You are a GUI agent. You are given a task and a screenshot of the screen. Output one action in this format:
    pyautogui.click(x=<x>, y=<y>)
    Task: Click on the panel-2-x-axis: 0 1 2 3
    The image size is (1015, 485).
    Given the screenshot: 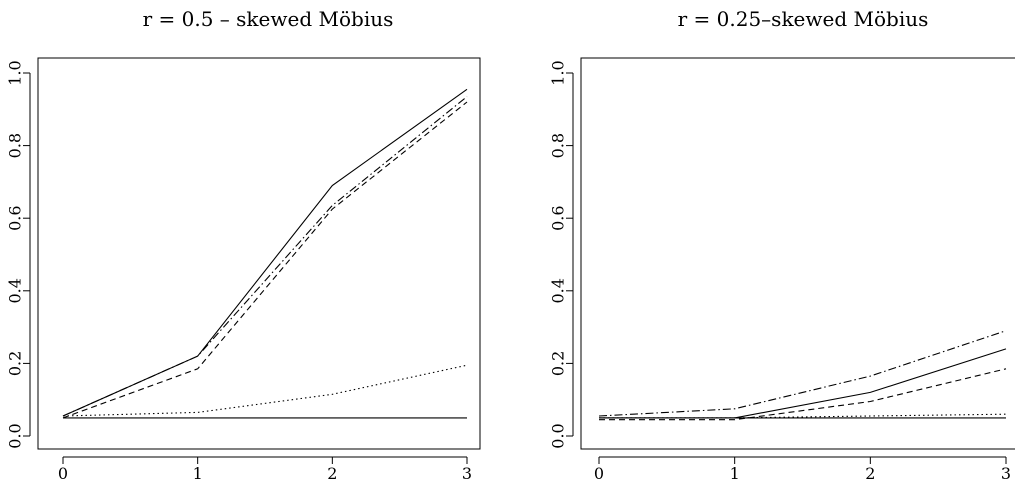 What is the action you would take?
    pyautogui.click(x=802, y=469)
    